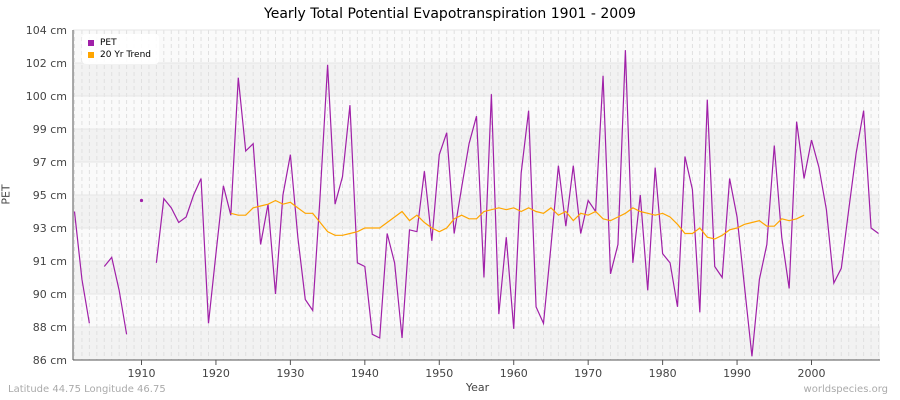 This screenshot has width=900, height=400. I want to click on legend-item-pet: PET, so click(119, 43).